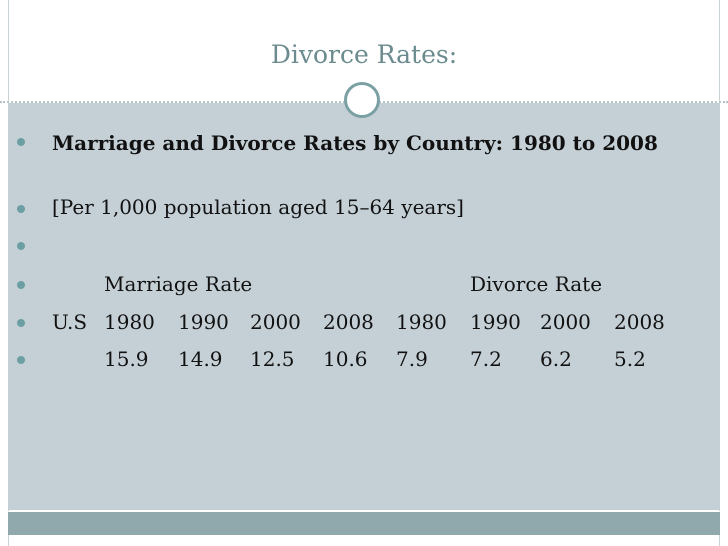  What do you see at coordinates (556, 359) in the screenshot?
I see `rate-value: 6.2` at bounding box center [556, 359].